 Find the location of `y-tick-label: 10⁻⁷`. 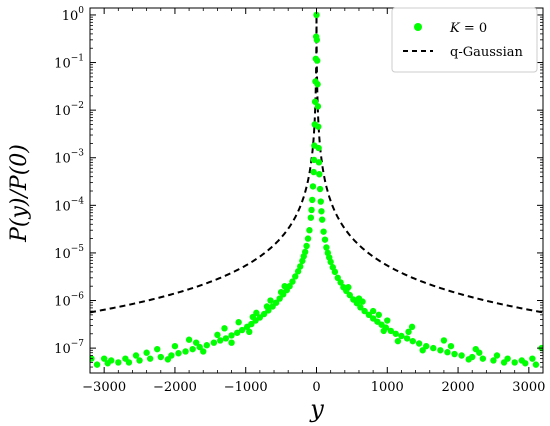

y-tick-label: 10⁻⁷ is located at coordinates (69, 348).